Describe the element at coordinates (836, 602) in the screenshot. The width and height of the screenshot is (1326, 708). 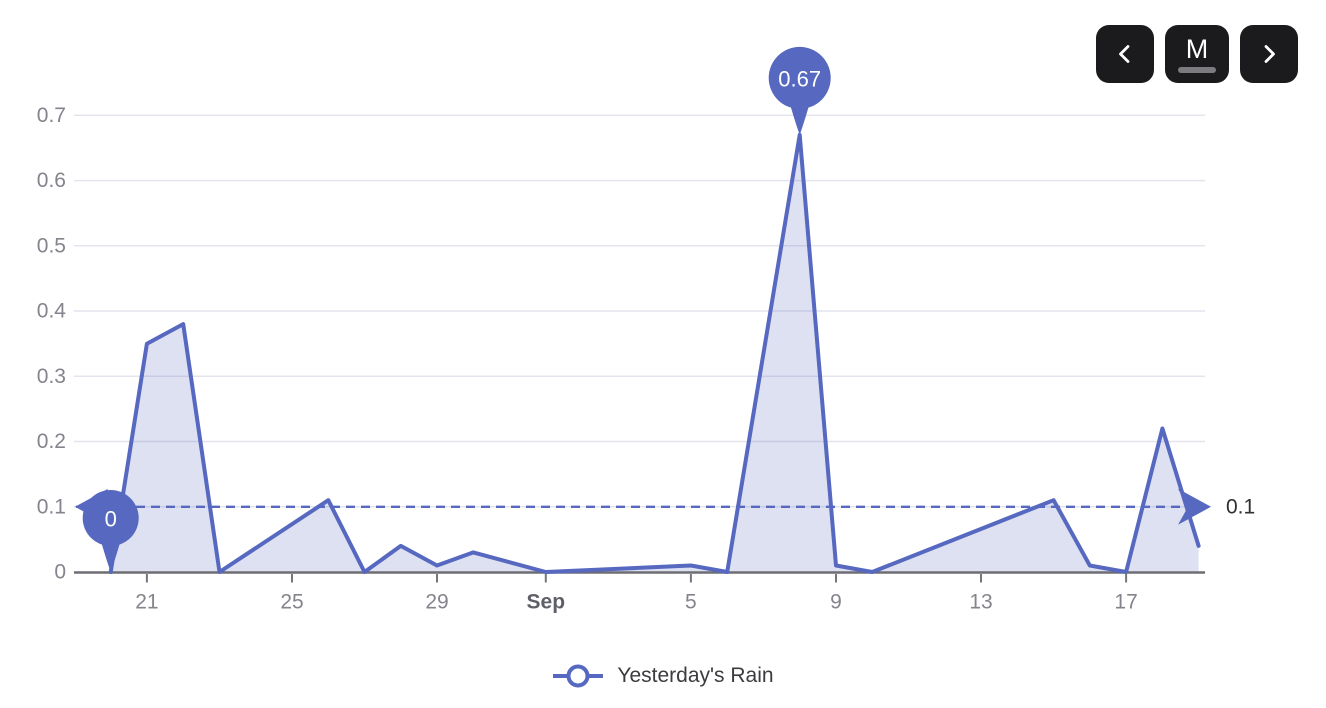
I see `x-axis-label: 9` at that location.